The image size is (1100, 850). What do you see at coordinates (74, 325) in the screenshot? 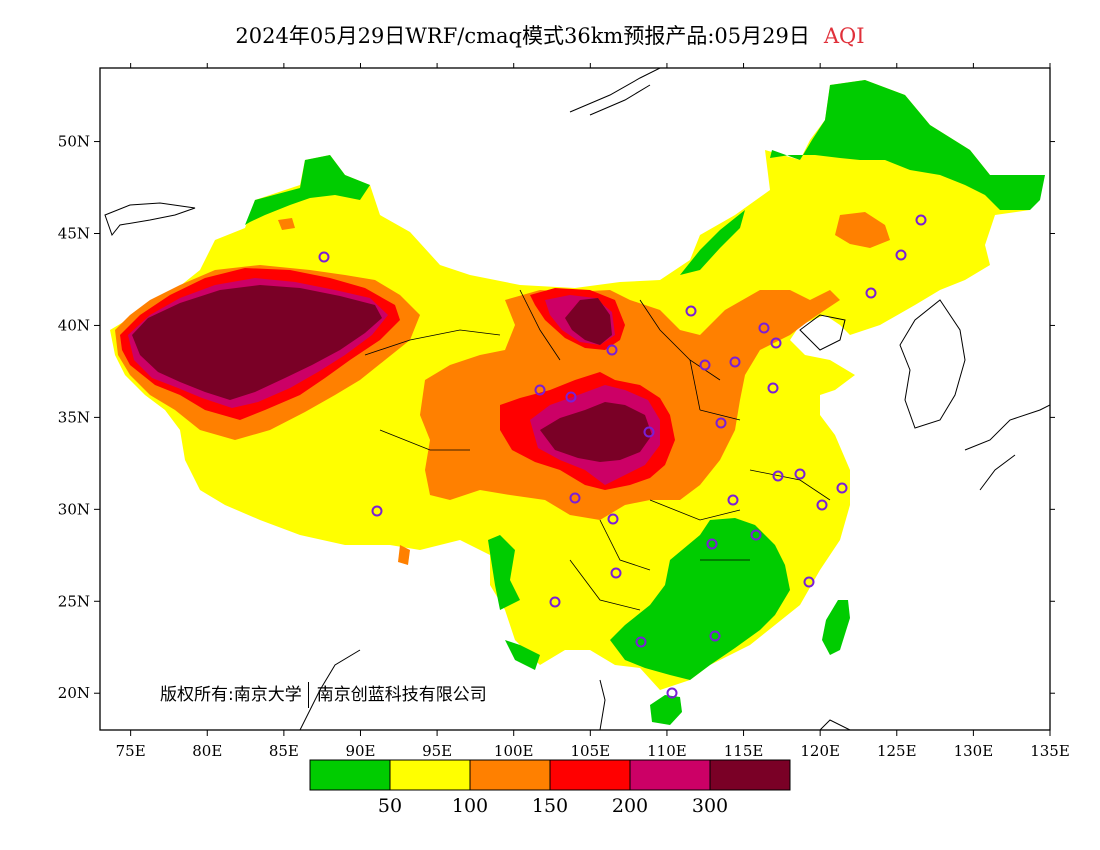
I see `lat-tick-label: 40N` at bounding box center [74, 325].